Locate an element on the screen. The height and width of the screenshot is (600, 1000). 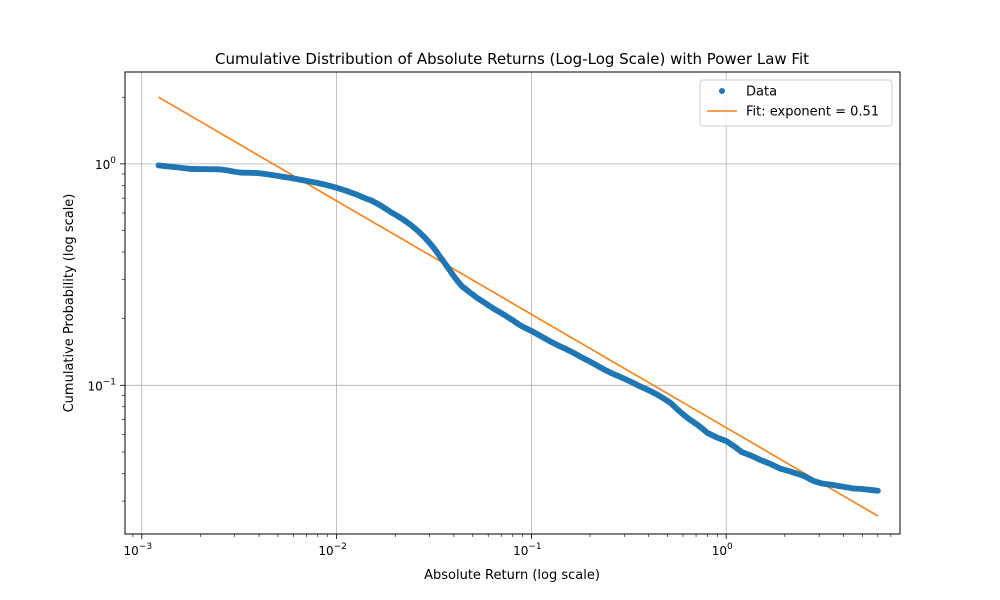
y-axis-label: Cumulative Probability (log scale) is located at coordinates (69, 303).